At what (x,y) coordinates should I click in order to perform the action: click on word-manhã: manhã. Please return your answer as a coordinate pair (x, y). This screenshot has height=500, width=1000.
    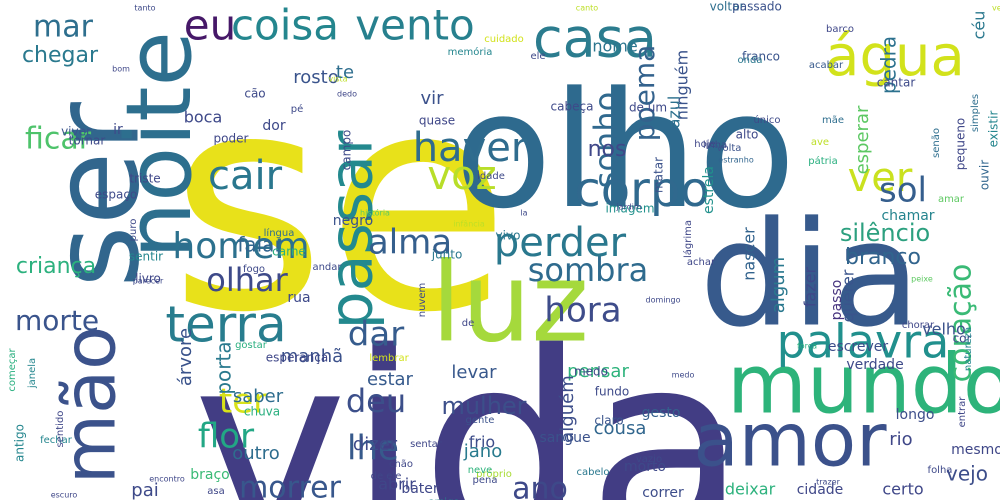
    Looking at the image, I should click on (312, 356).